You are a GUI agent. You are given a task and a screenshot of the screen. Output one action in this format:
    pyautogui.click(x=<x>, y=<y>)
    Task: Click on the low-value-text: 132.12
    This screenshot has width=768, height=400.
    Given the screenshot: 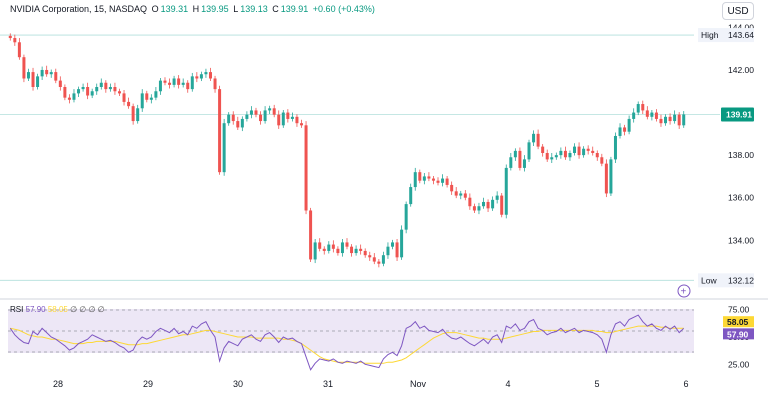 What is the action you would take?
    pyautogui.click(x=741, y=280)
    